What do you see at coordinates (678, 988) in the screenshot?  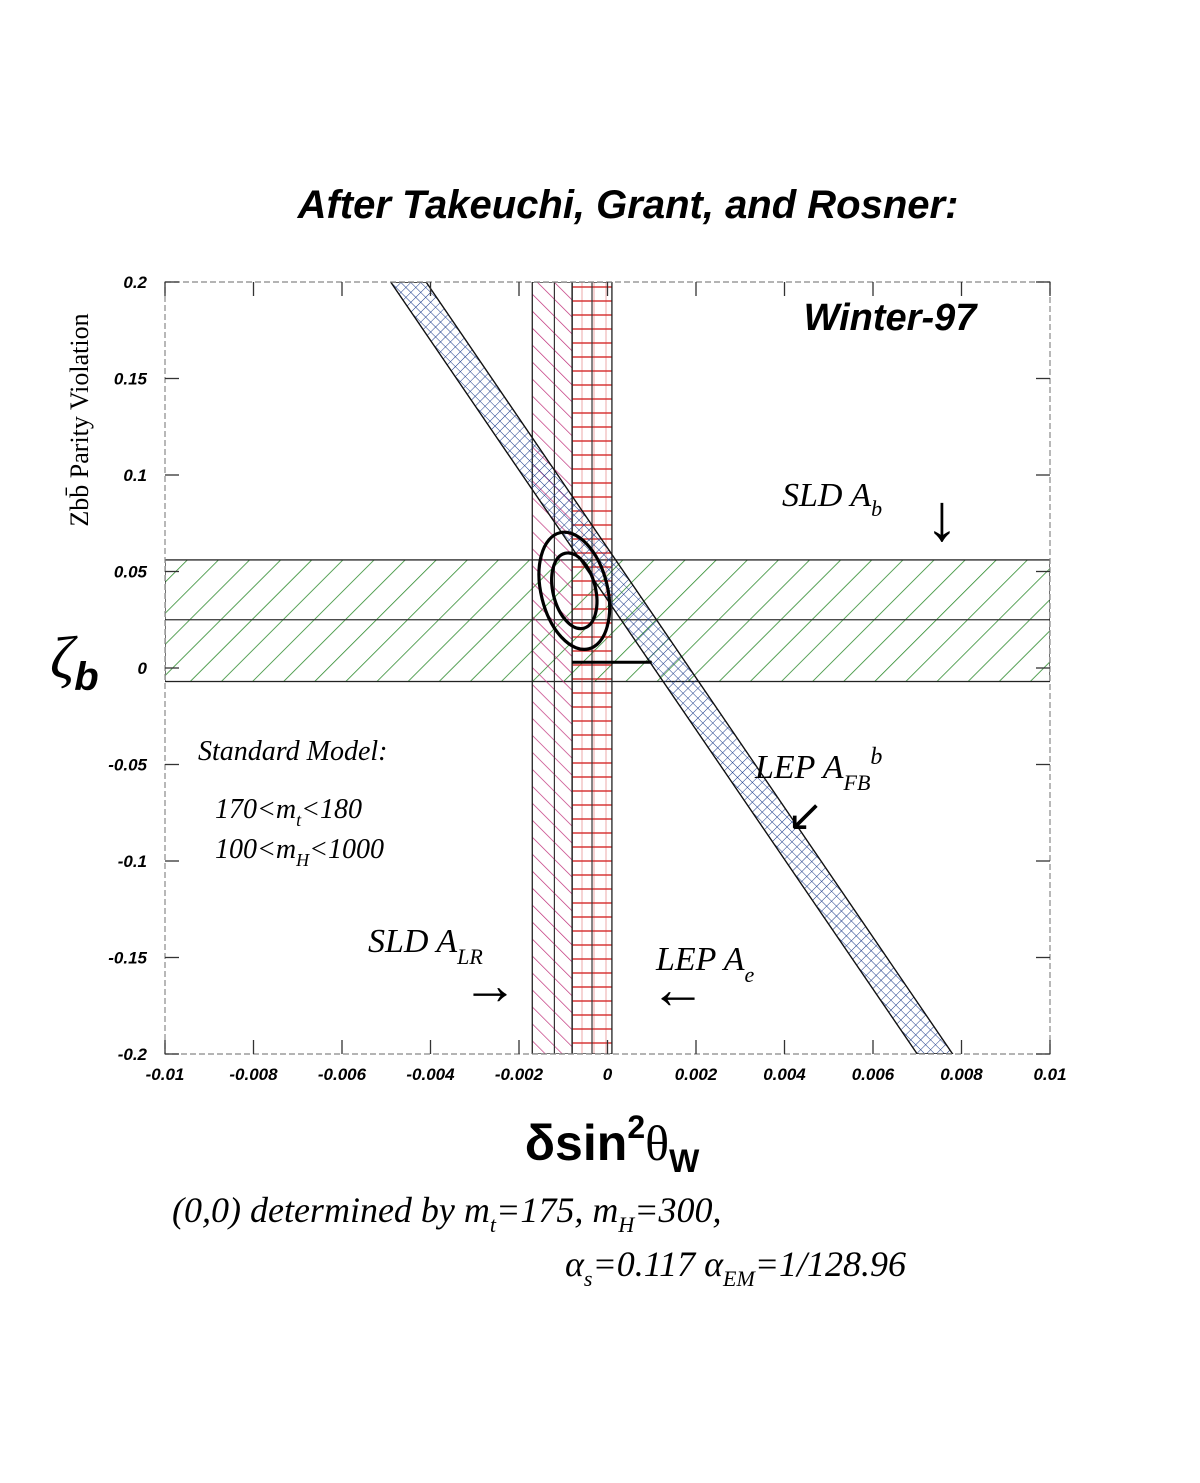 I see `arrow-lep-ae: ←` at bounding box center [678, 988].